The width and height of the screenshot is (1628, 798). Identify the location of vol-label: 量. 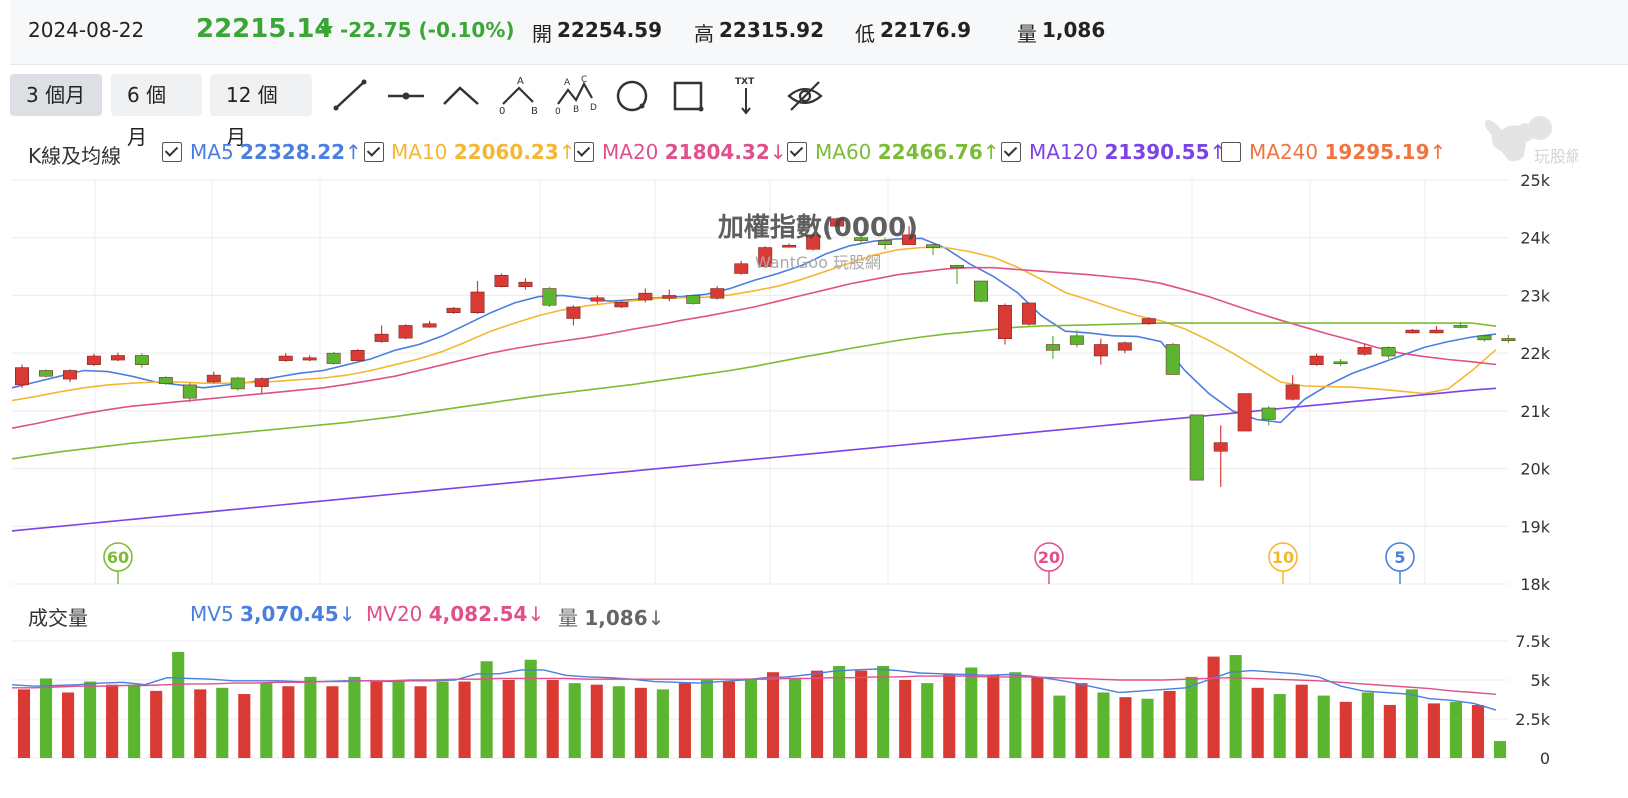
(568, 618).